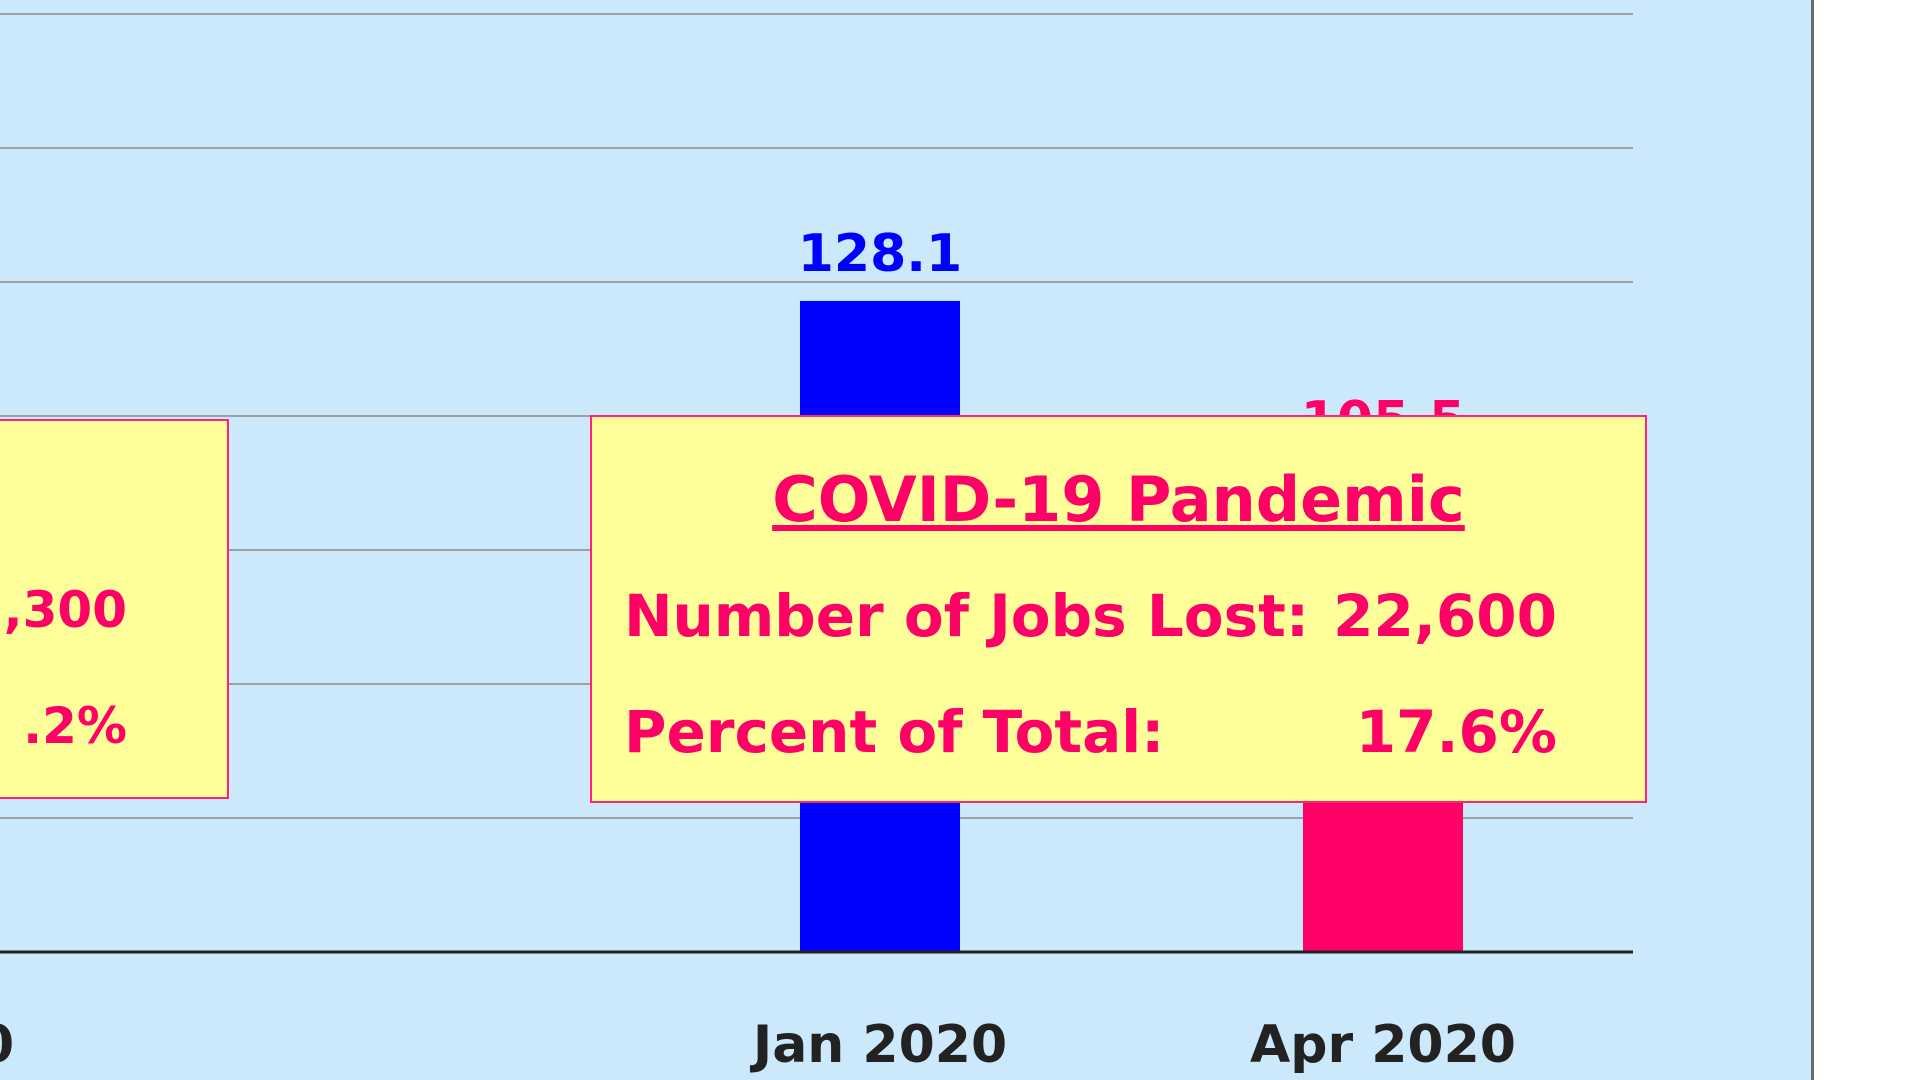 Image resolution: width=1920 pixels, height=1080 pixels. What do you see at coordinates (75, 726) in the screenshot?
I see `left-annotation-percent-value: .2%` at bounding box center [75, 726].